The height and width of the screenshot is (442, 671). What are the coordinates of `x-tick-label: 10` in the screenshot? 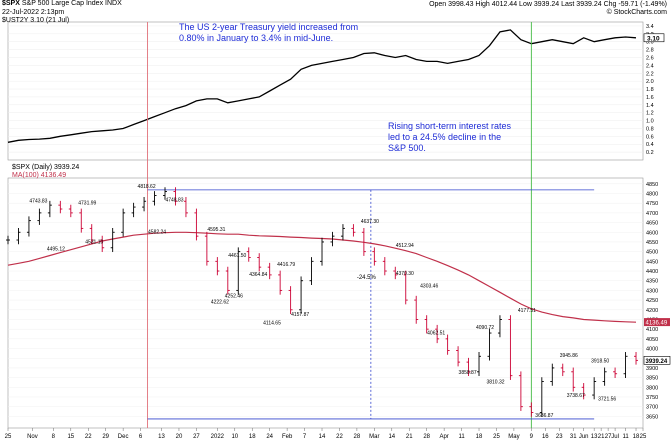 It's located at (234, 437).